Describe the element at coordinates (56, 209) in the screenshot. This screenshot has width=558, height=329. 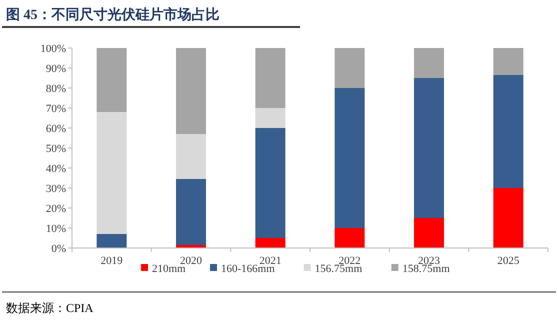
I see `y-tick-label: 20%` at that location.